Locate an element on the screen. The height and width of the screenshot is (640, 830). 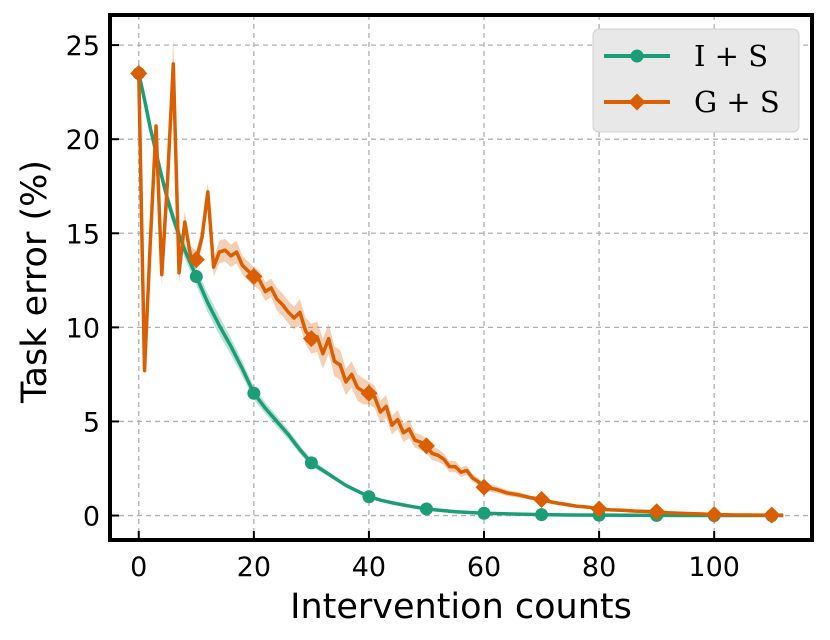
legend-swatch-marker-i-s is located at coordinates (637, 56).